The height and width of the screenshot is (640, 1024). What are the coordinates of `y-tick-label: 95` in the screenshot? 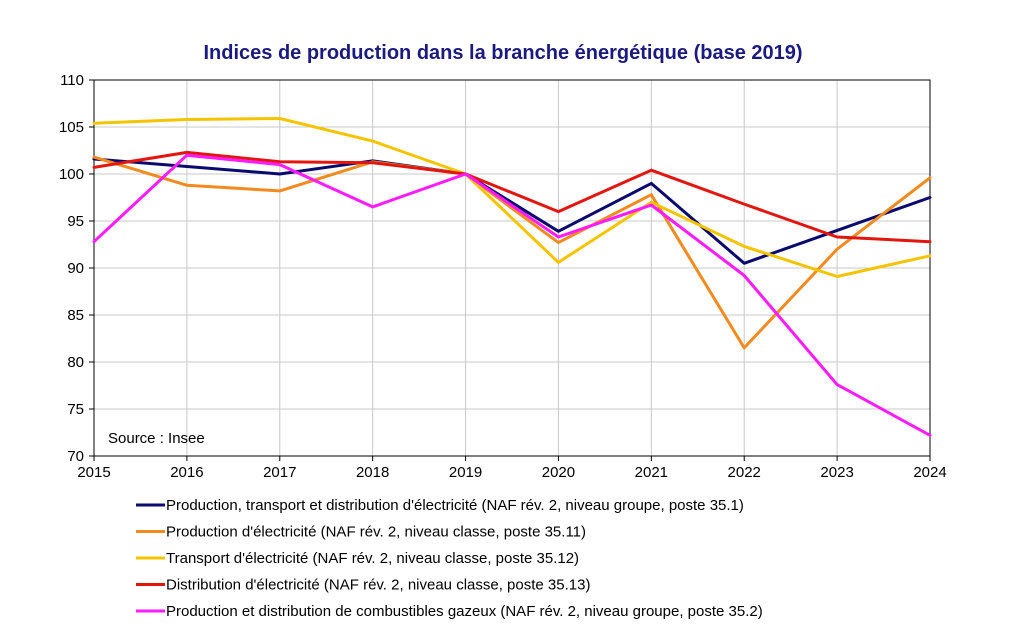 It's located at (75, 221).